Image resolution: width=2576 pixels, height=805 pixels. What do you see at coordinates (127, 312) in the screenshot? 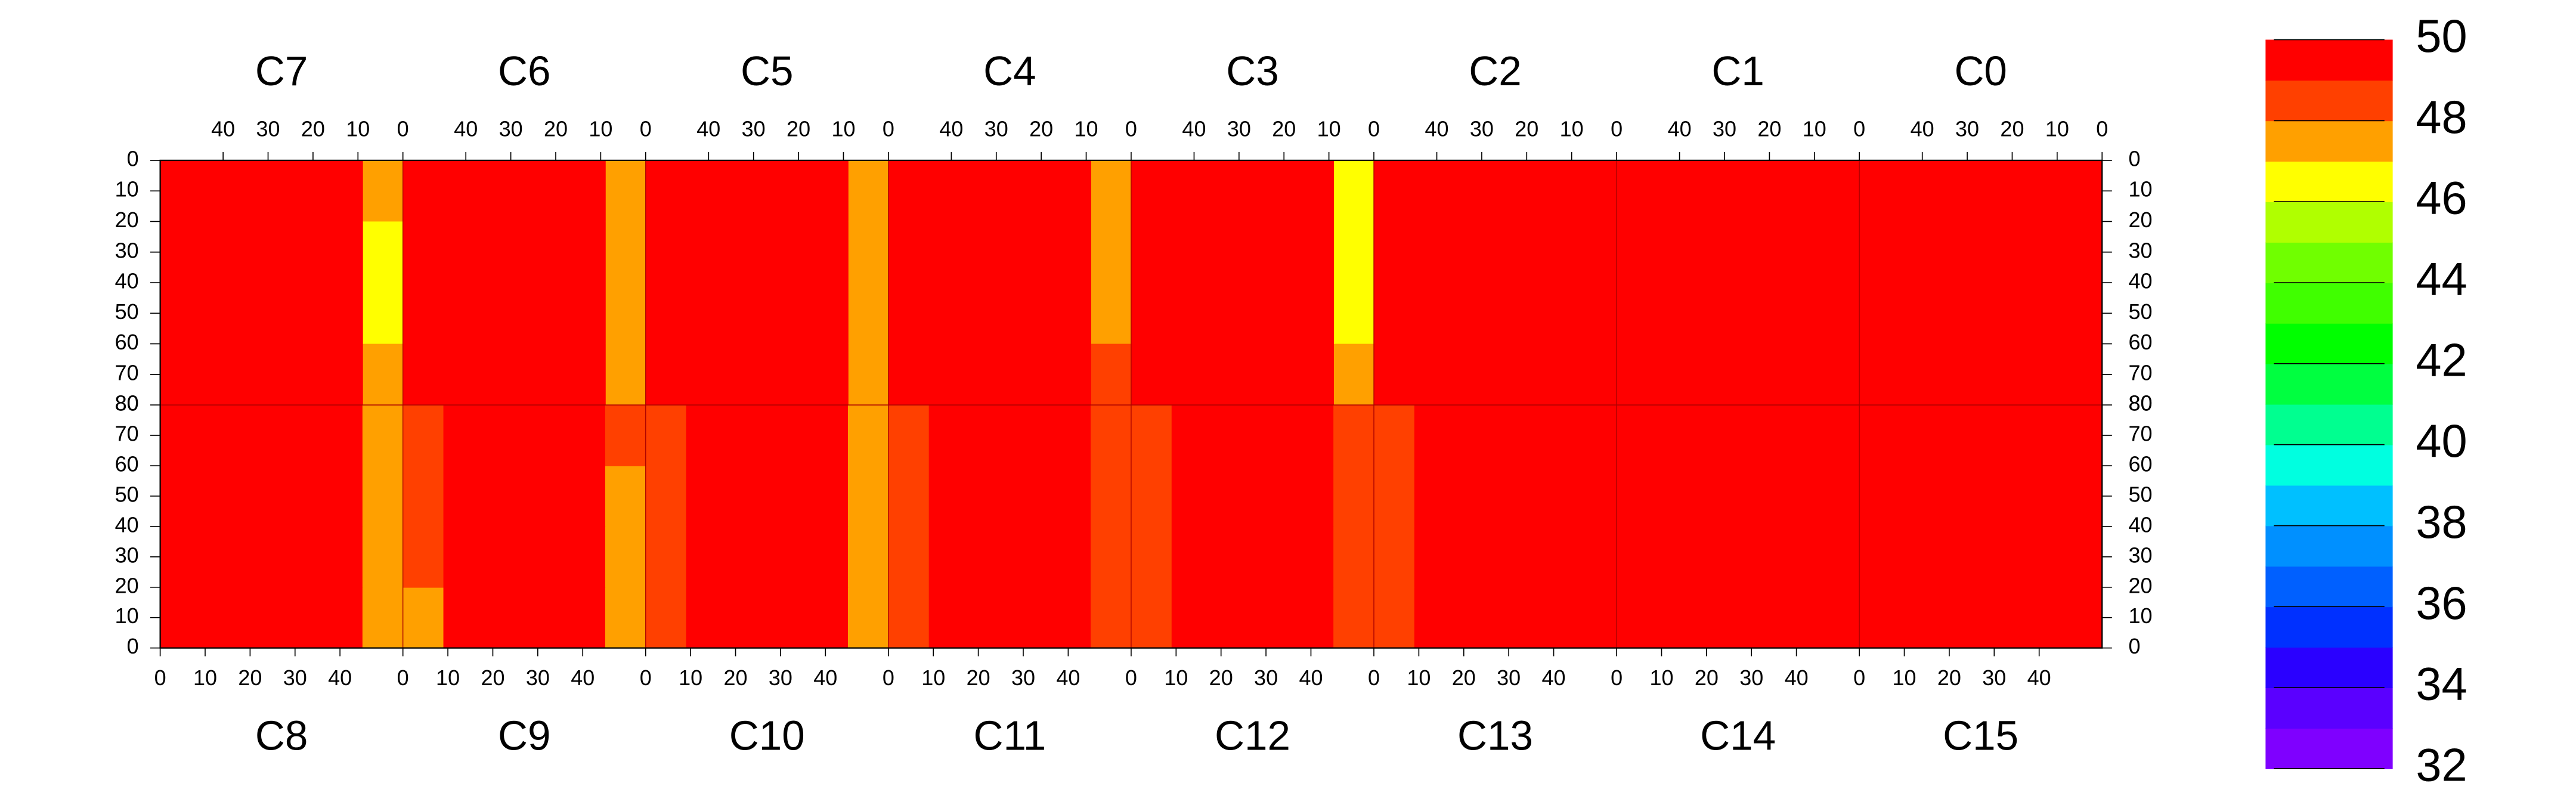
I see `y-tick-label: 50` at bounding box center [127, 312].